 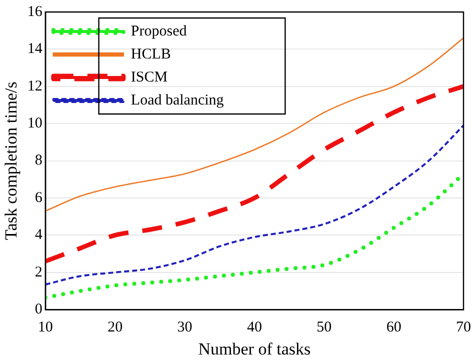 I want to click on y-tick-label: 2, so click(x=38, y=272).